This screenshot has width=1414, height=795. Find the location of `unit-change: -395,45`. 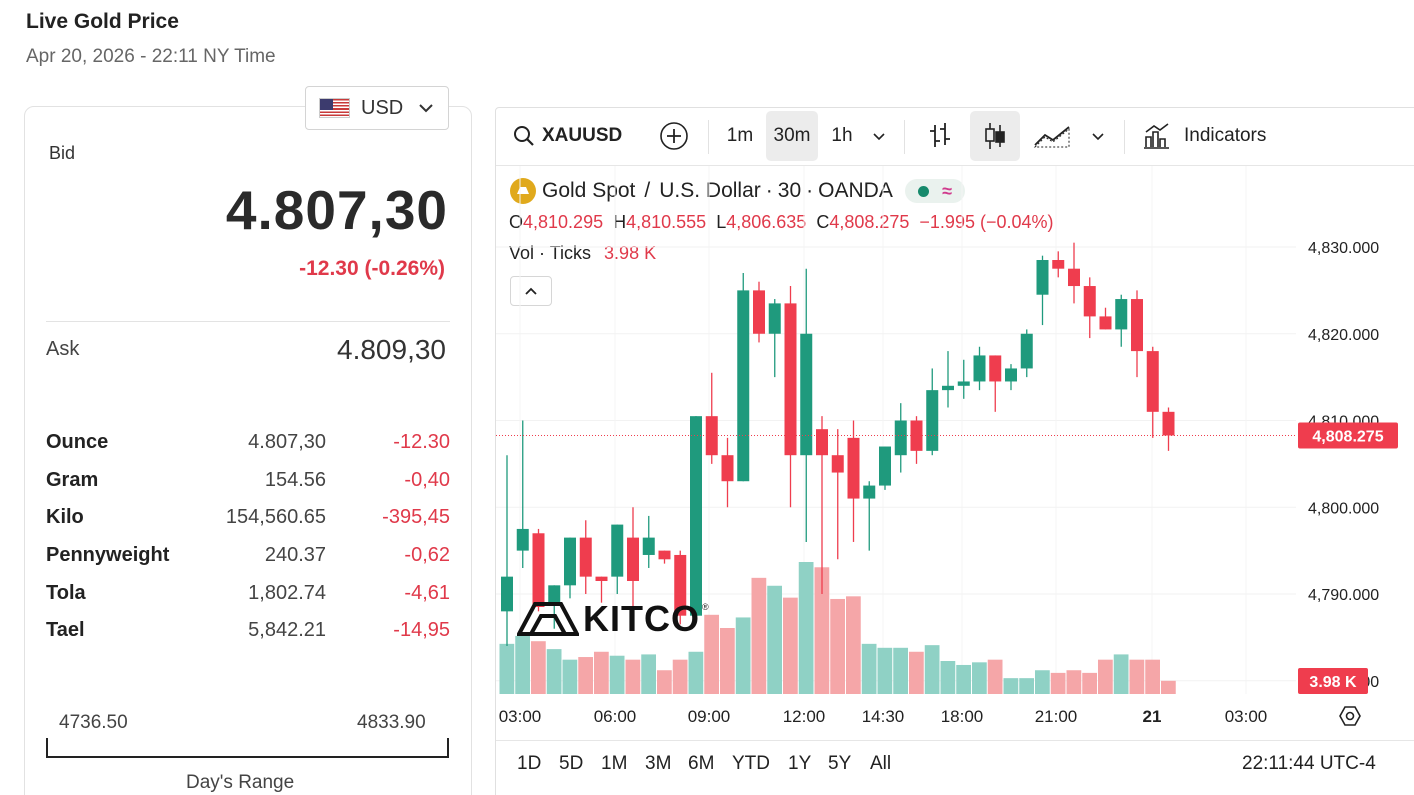

unit-change: -395,45 is located at coordinates (416, 517).